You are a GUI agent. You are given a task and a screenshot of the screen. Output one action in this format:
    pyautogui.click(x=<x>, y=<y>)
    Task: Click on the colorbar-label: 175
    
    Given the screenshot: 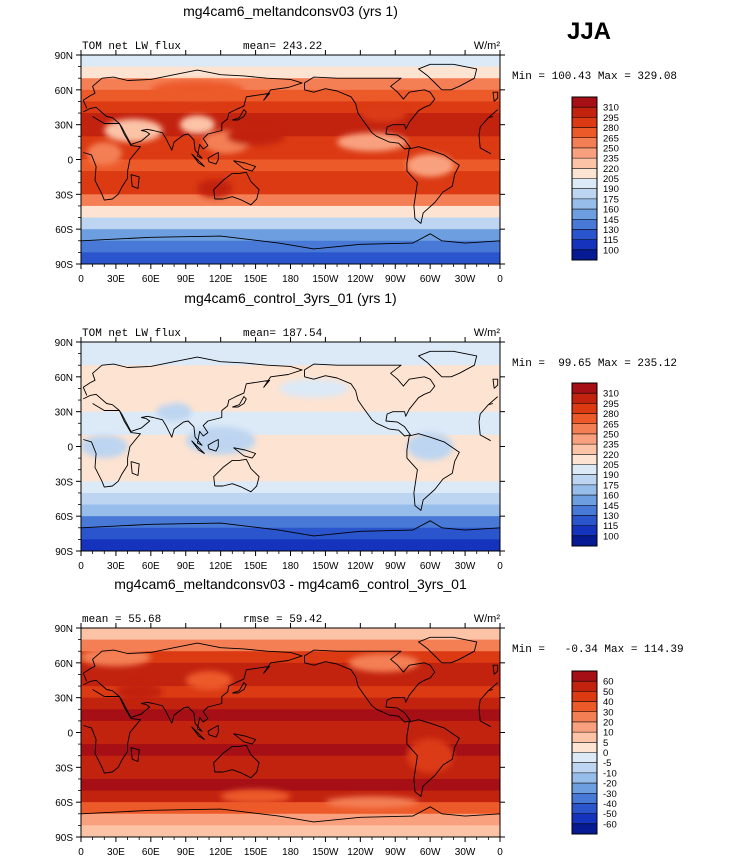 What is the action you would take?
    pyautogui.click(x=611, y=199)
    